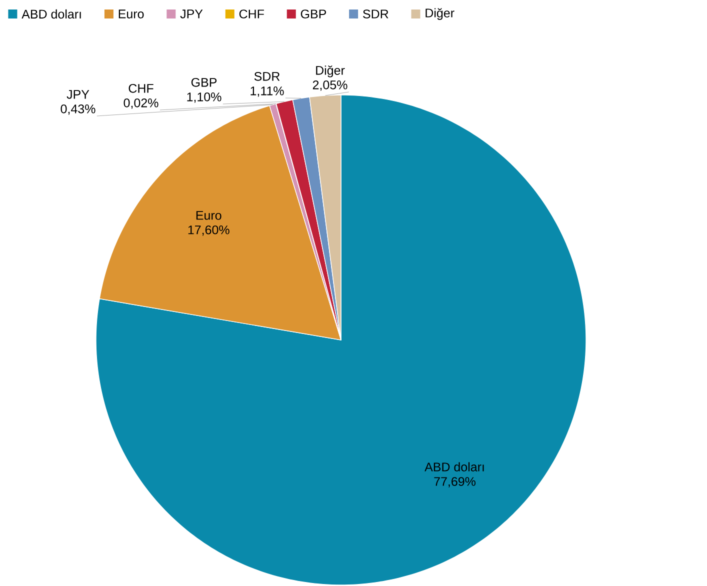  Describe the element at coordinates (209, 230) in the screenshot. I see `data-label: 17,60%` at that location.